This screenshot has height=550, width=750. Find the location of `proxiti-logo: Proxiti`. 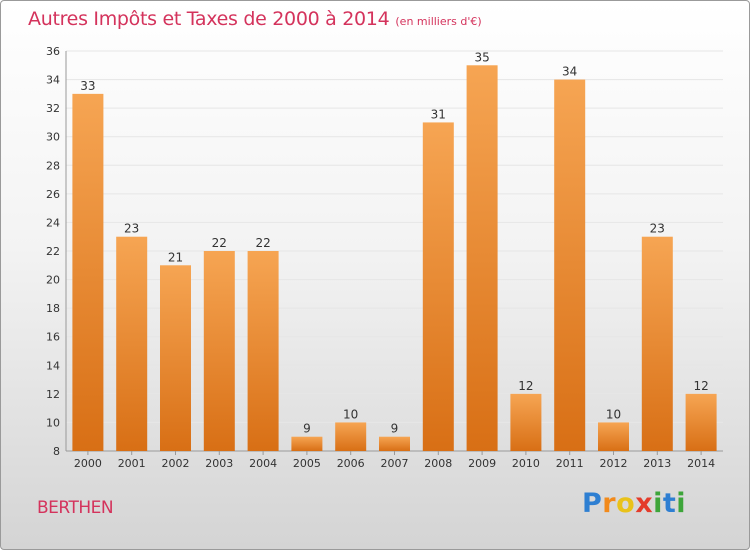

proxiti-logo: Proxiti is located at coordinates (634, 503).